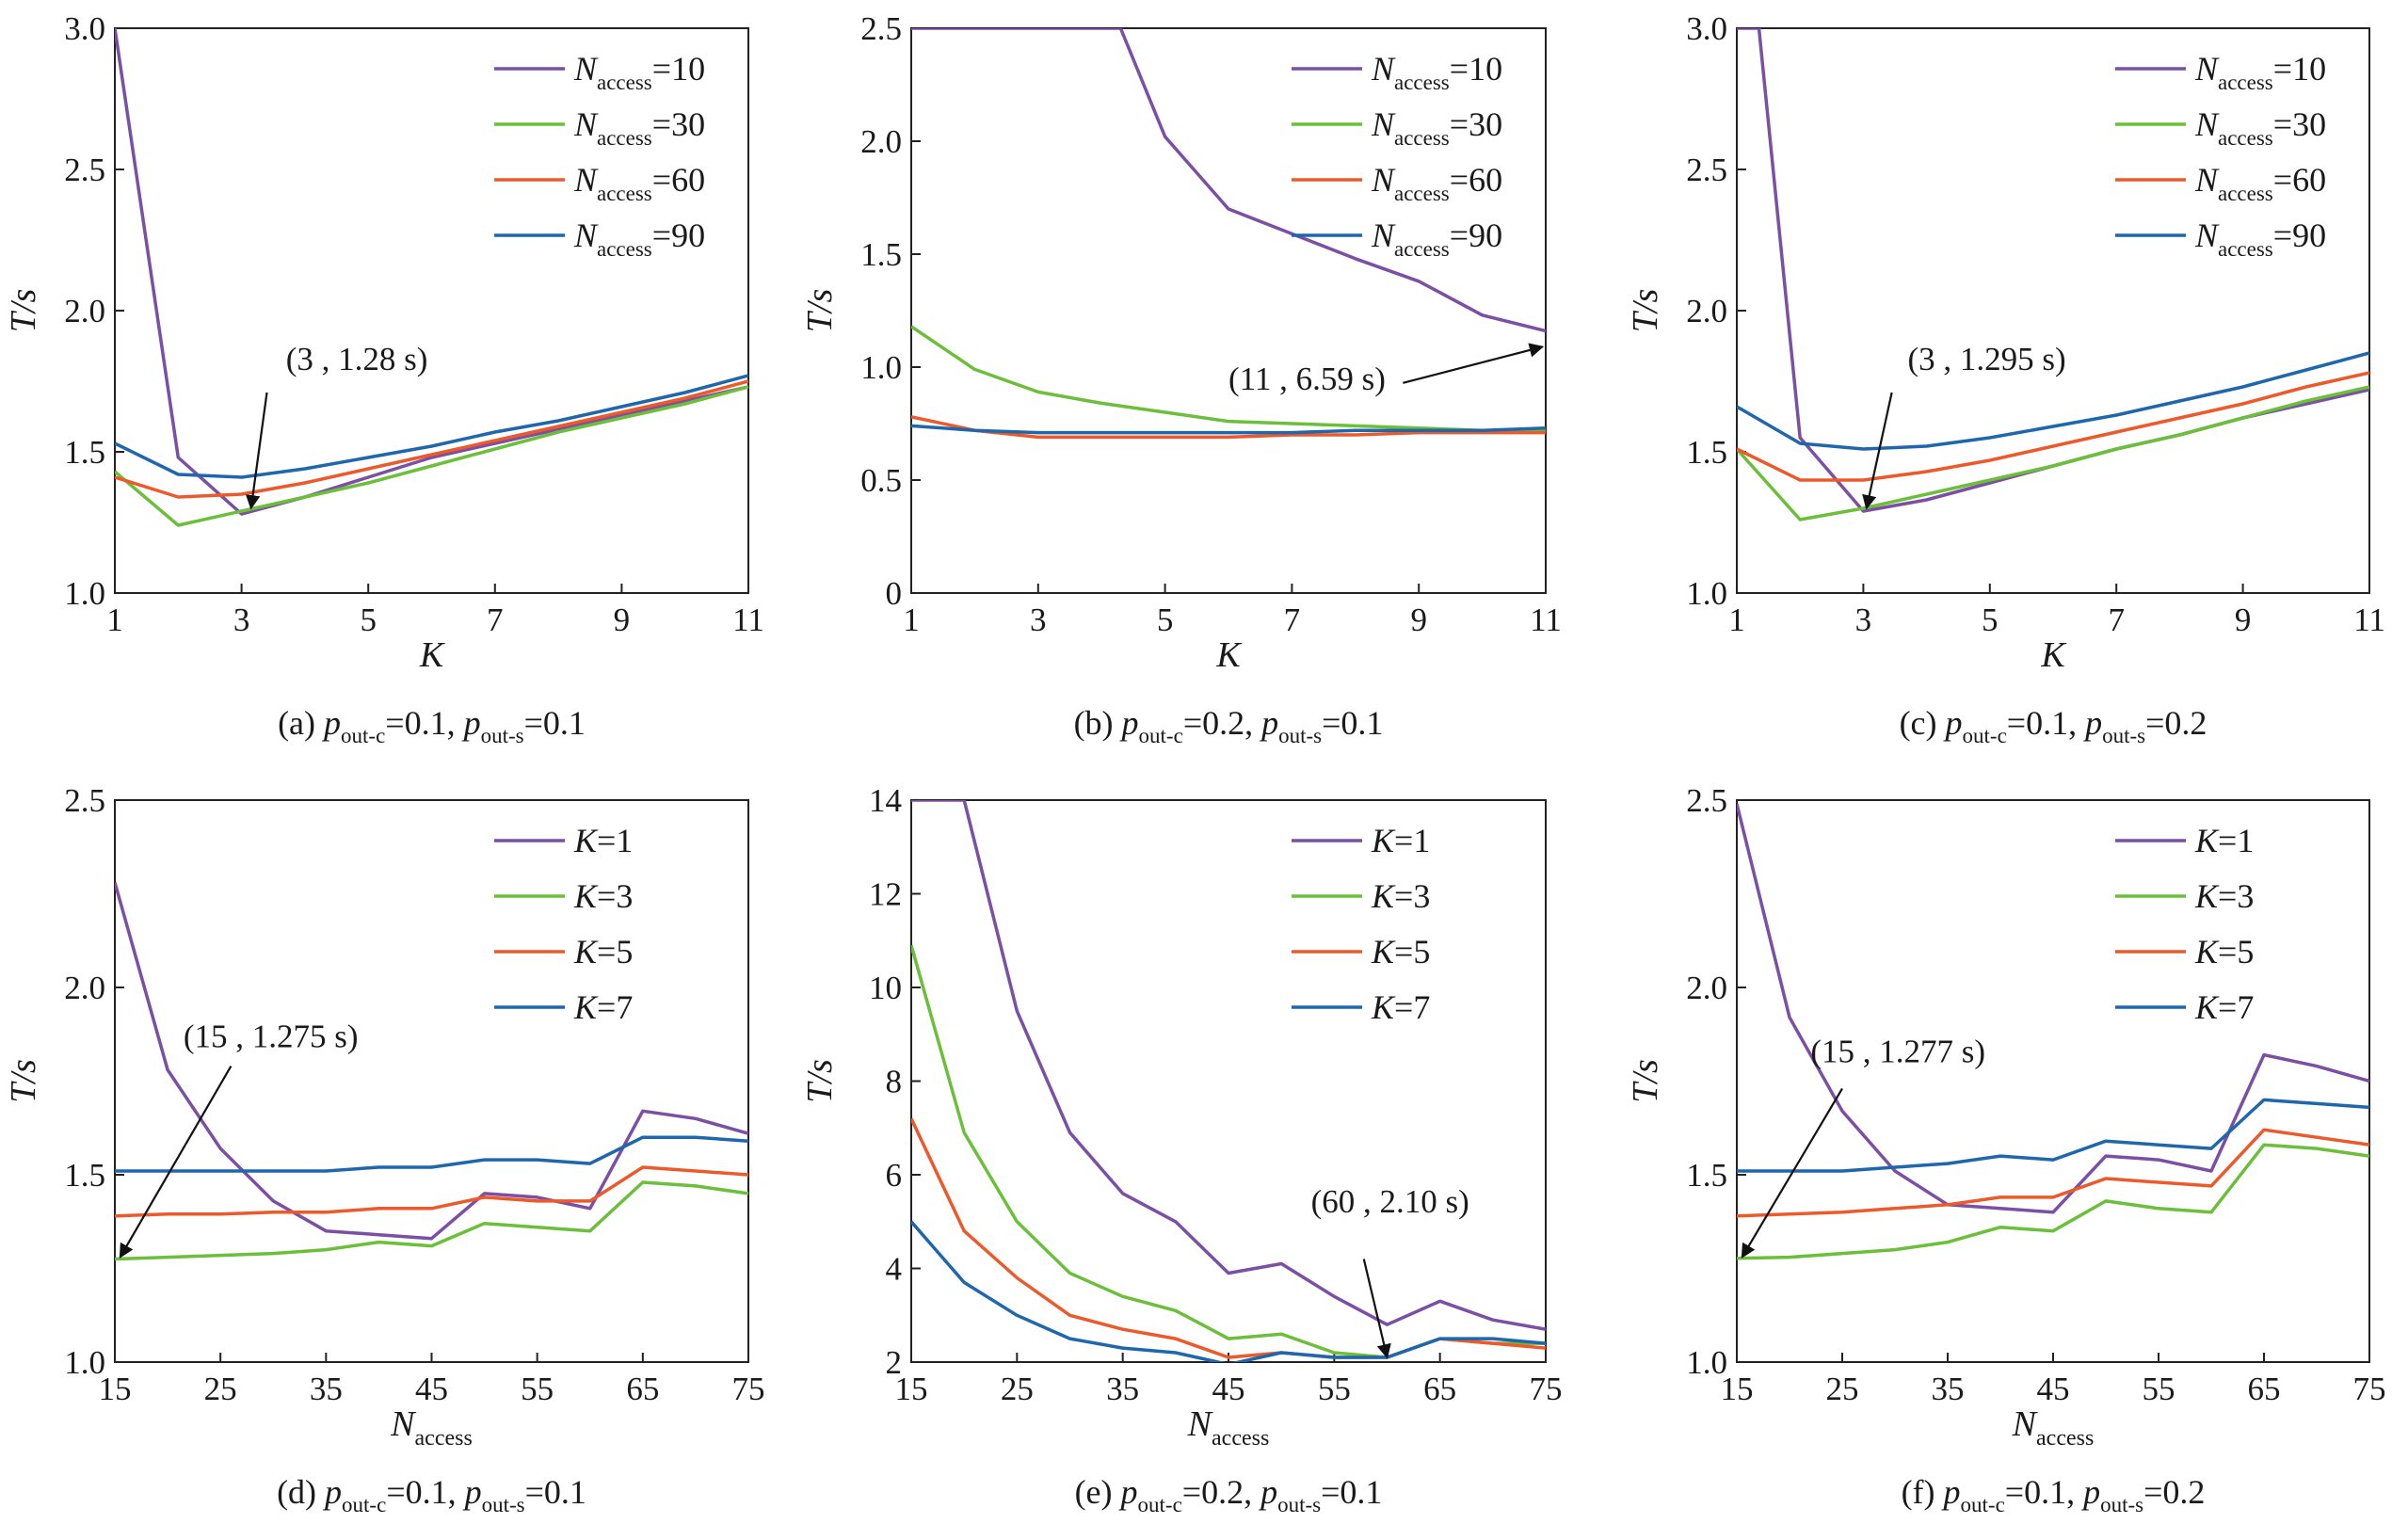 This screenshot has width=2392, height=1540. Describe the element at coordinates (84, 452) in the screenshot. I see `y-tick-label: 1.5` at that location.